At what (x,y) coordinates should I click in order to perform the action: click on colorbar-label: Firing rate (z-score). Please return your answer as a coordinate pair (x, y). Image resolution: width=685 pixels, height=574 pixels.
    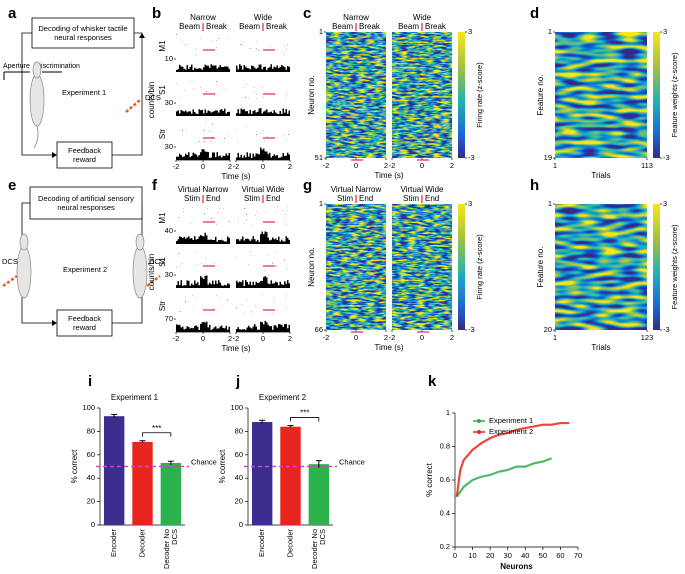
    Looking at the image, I should click on (479, 267).